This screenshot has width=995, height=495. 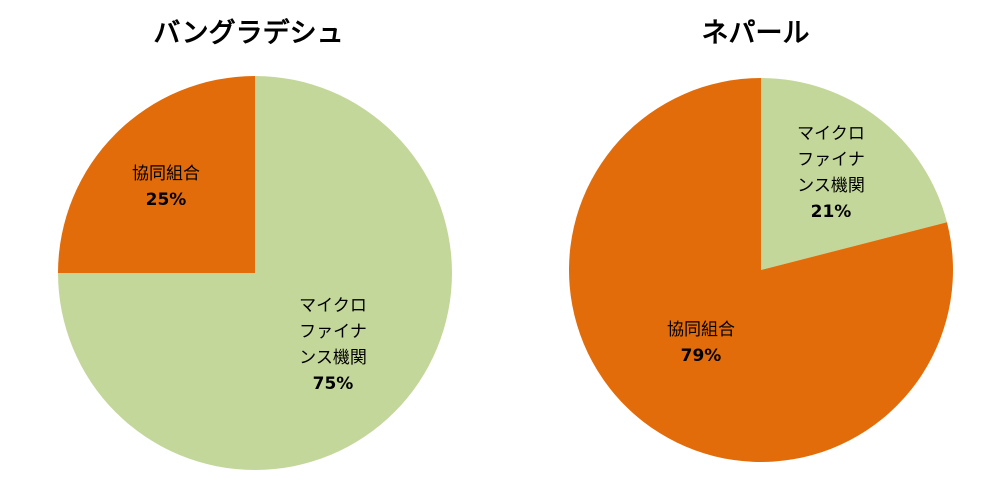 I want to click on slice-value-label: 75%, so click(x=333, y=384).